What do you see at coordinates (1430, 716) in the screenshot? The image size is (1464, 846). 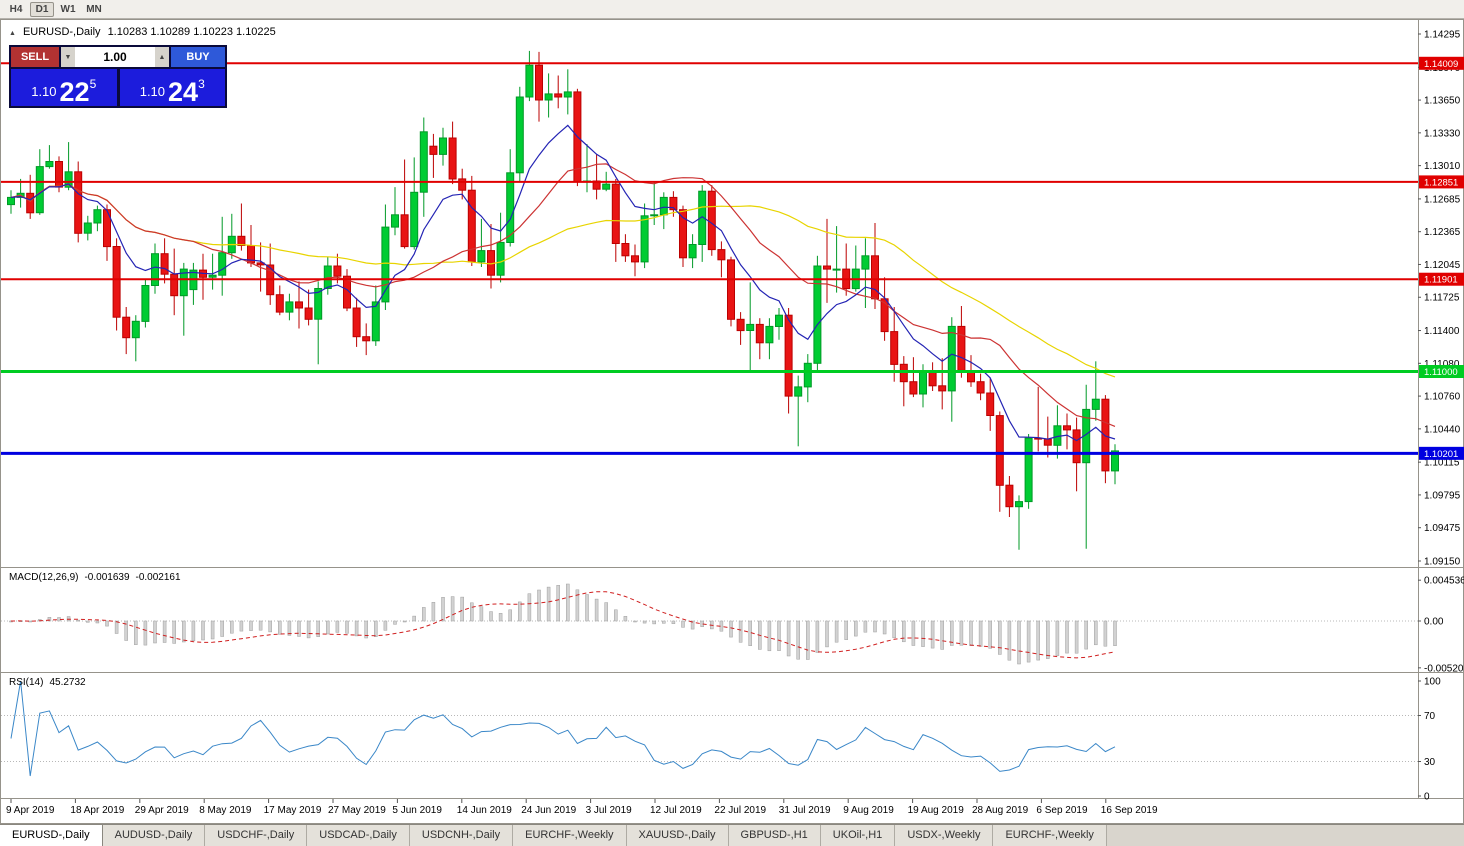 I see `svg-text: 70` at bounding box center [1430, 716].